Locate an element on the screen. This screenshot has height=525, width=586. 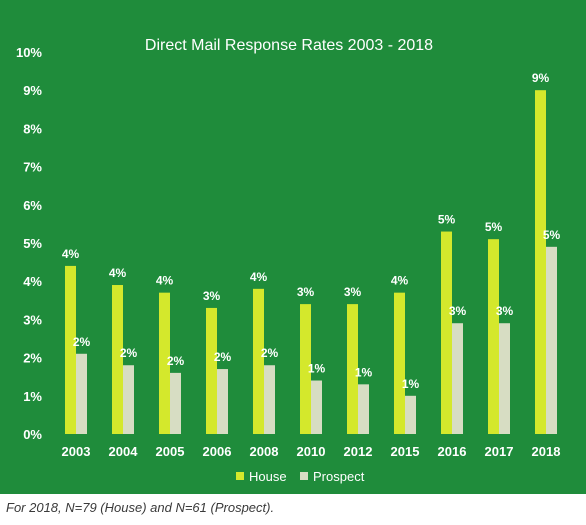
y-axis: 0% 1% 2% 3% 4% 5% 6% 7% 8% 9% 10% is located at coordinates (29, 243).